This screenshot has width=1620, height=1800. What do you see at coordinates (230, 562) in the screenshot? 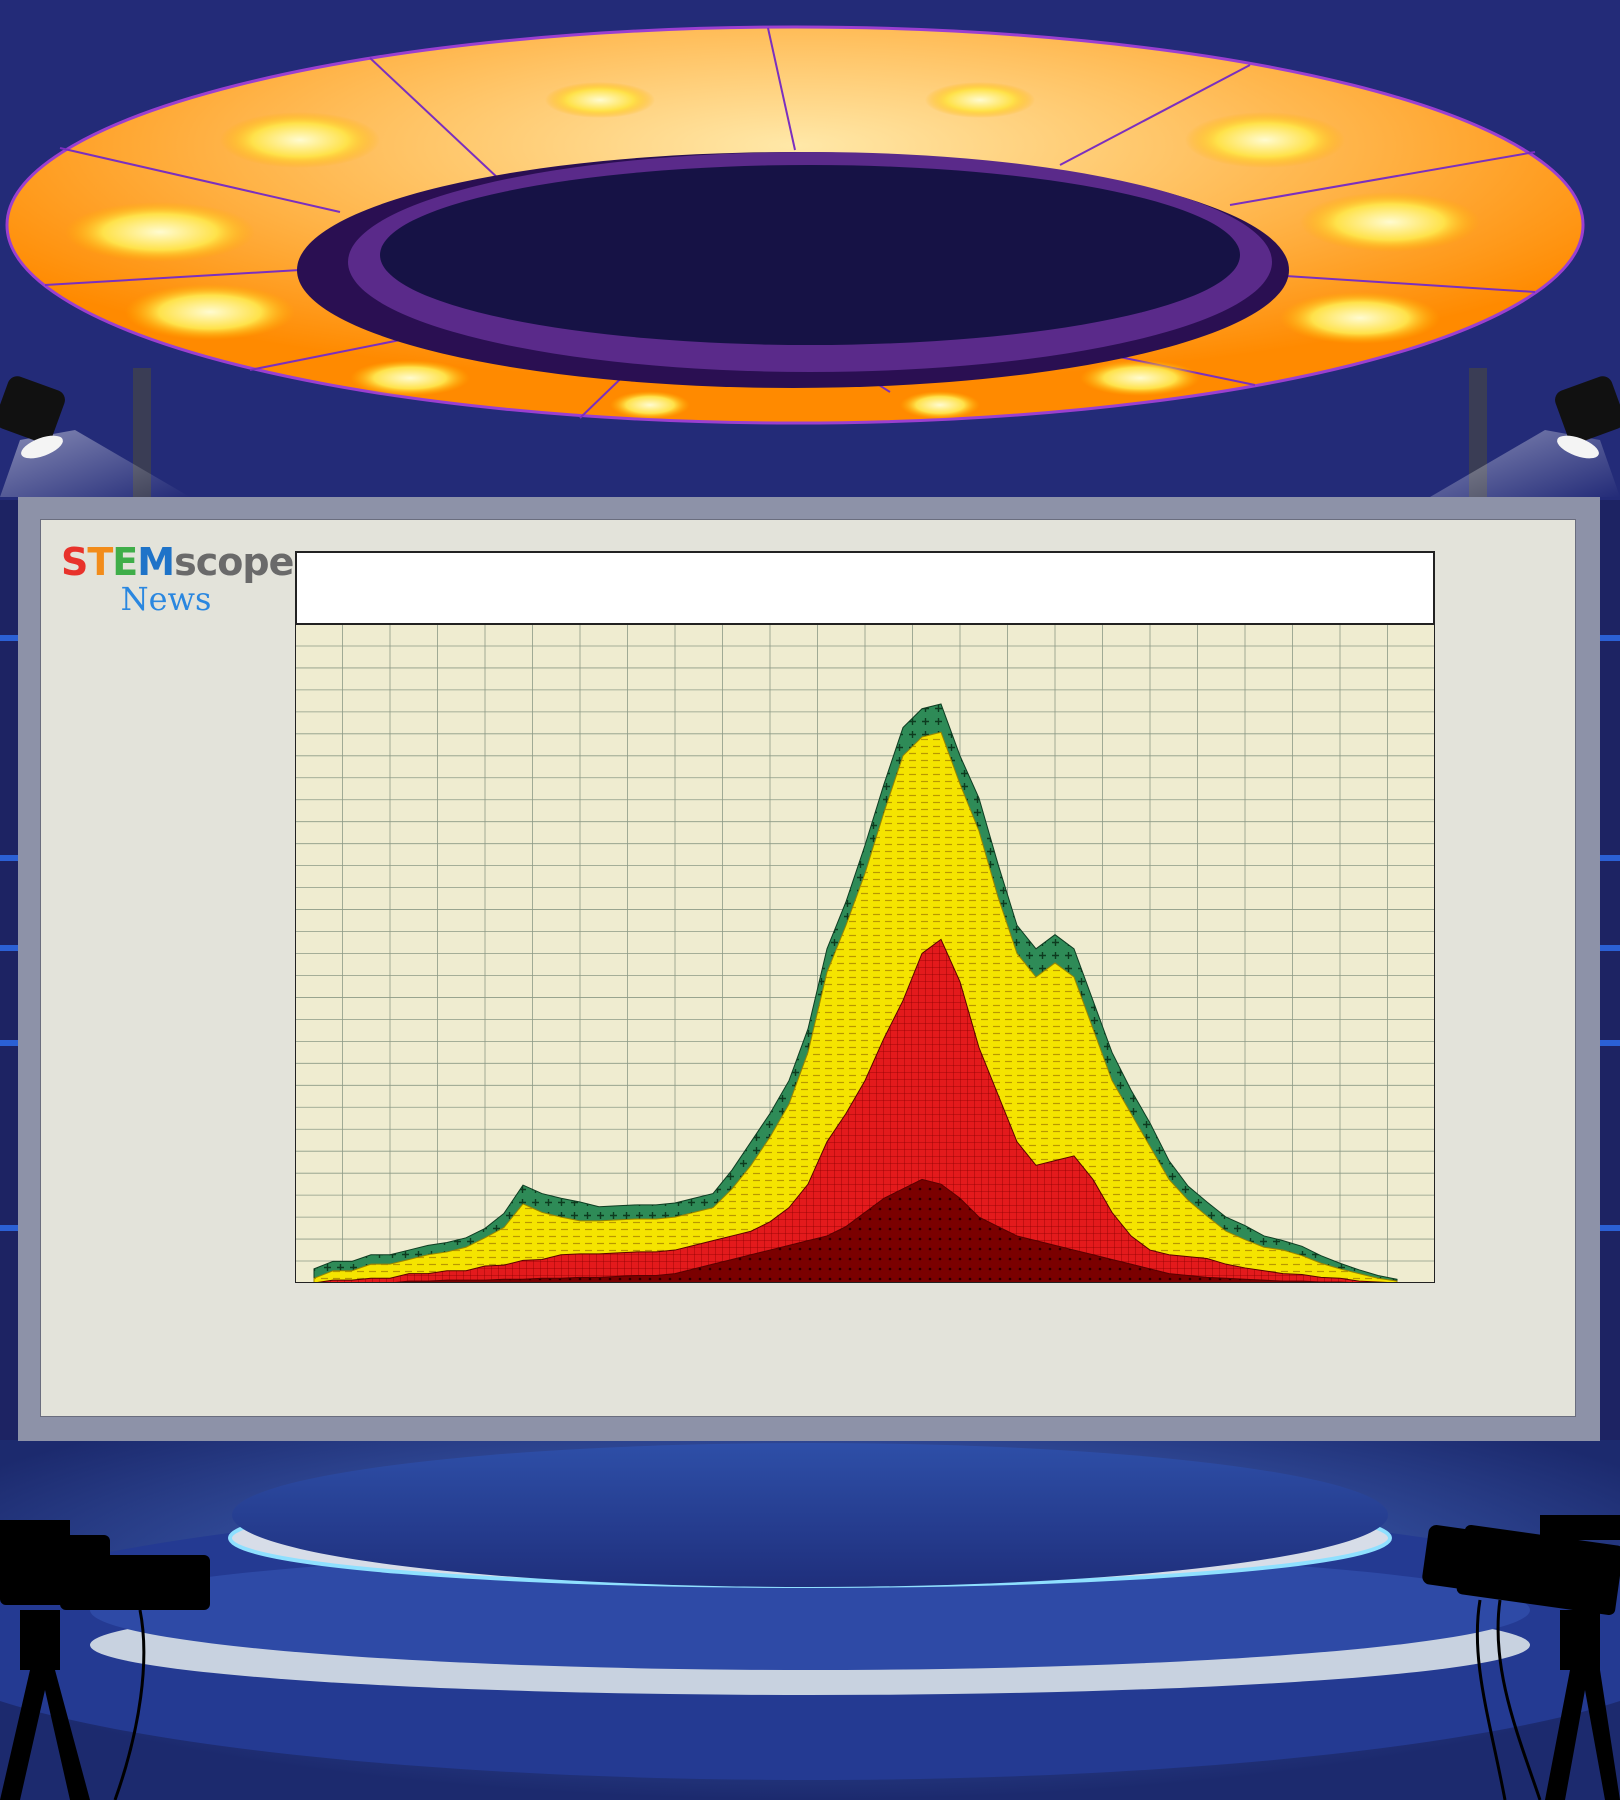
I see `logo-letter: o` at bounding box center [230, 562].